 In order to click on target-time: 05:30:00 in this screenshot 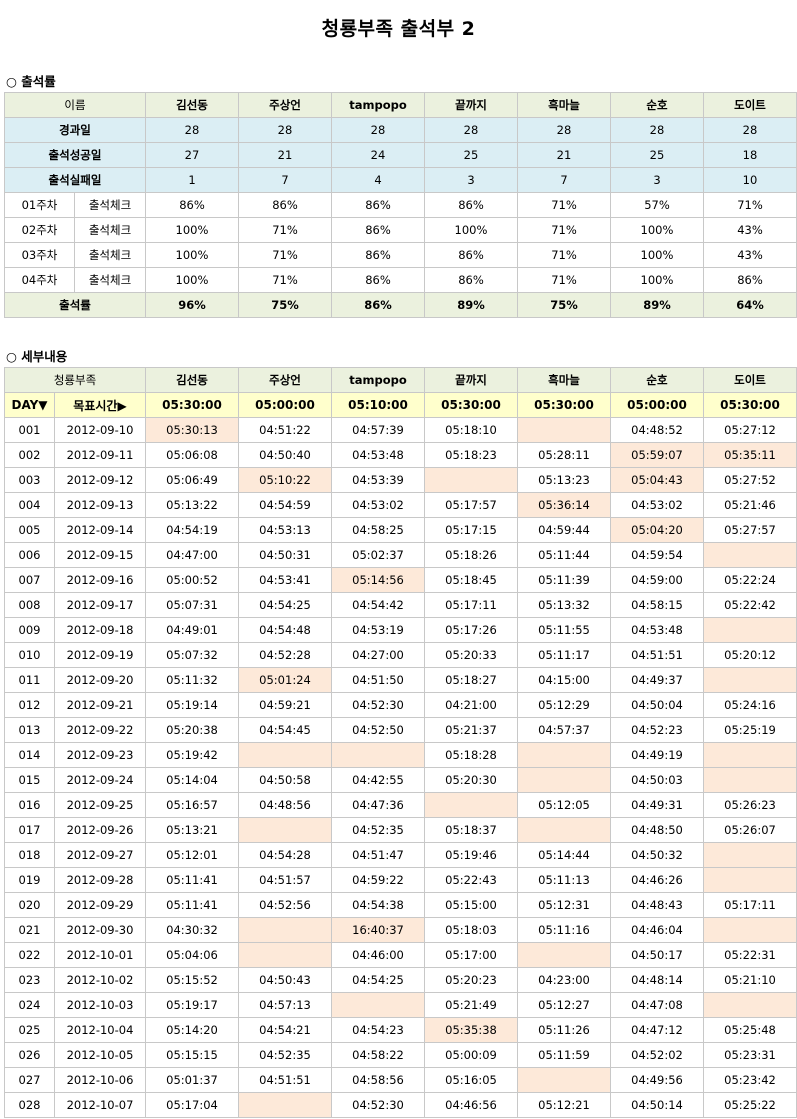, I will do `click(471, 405)`.